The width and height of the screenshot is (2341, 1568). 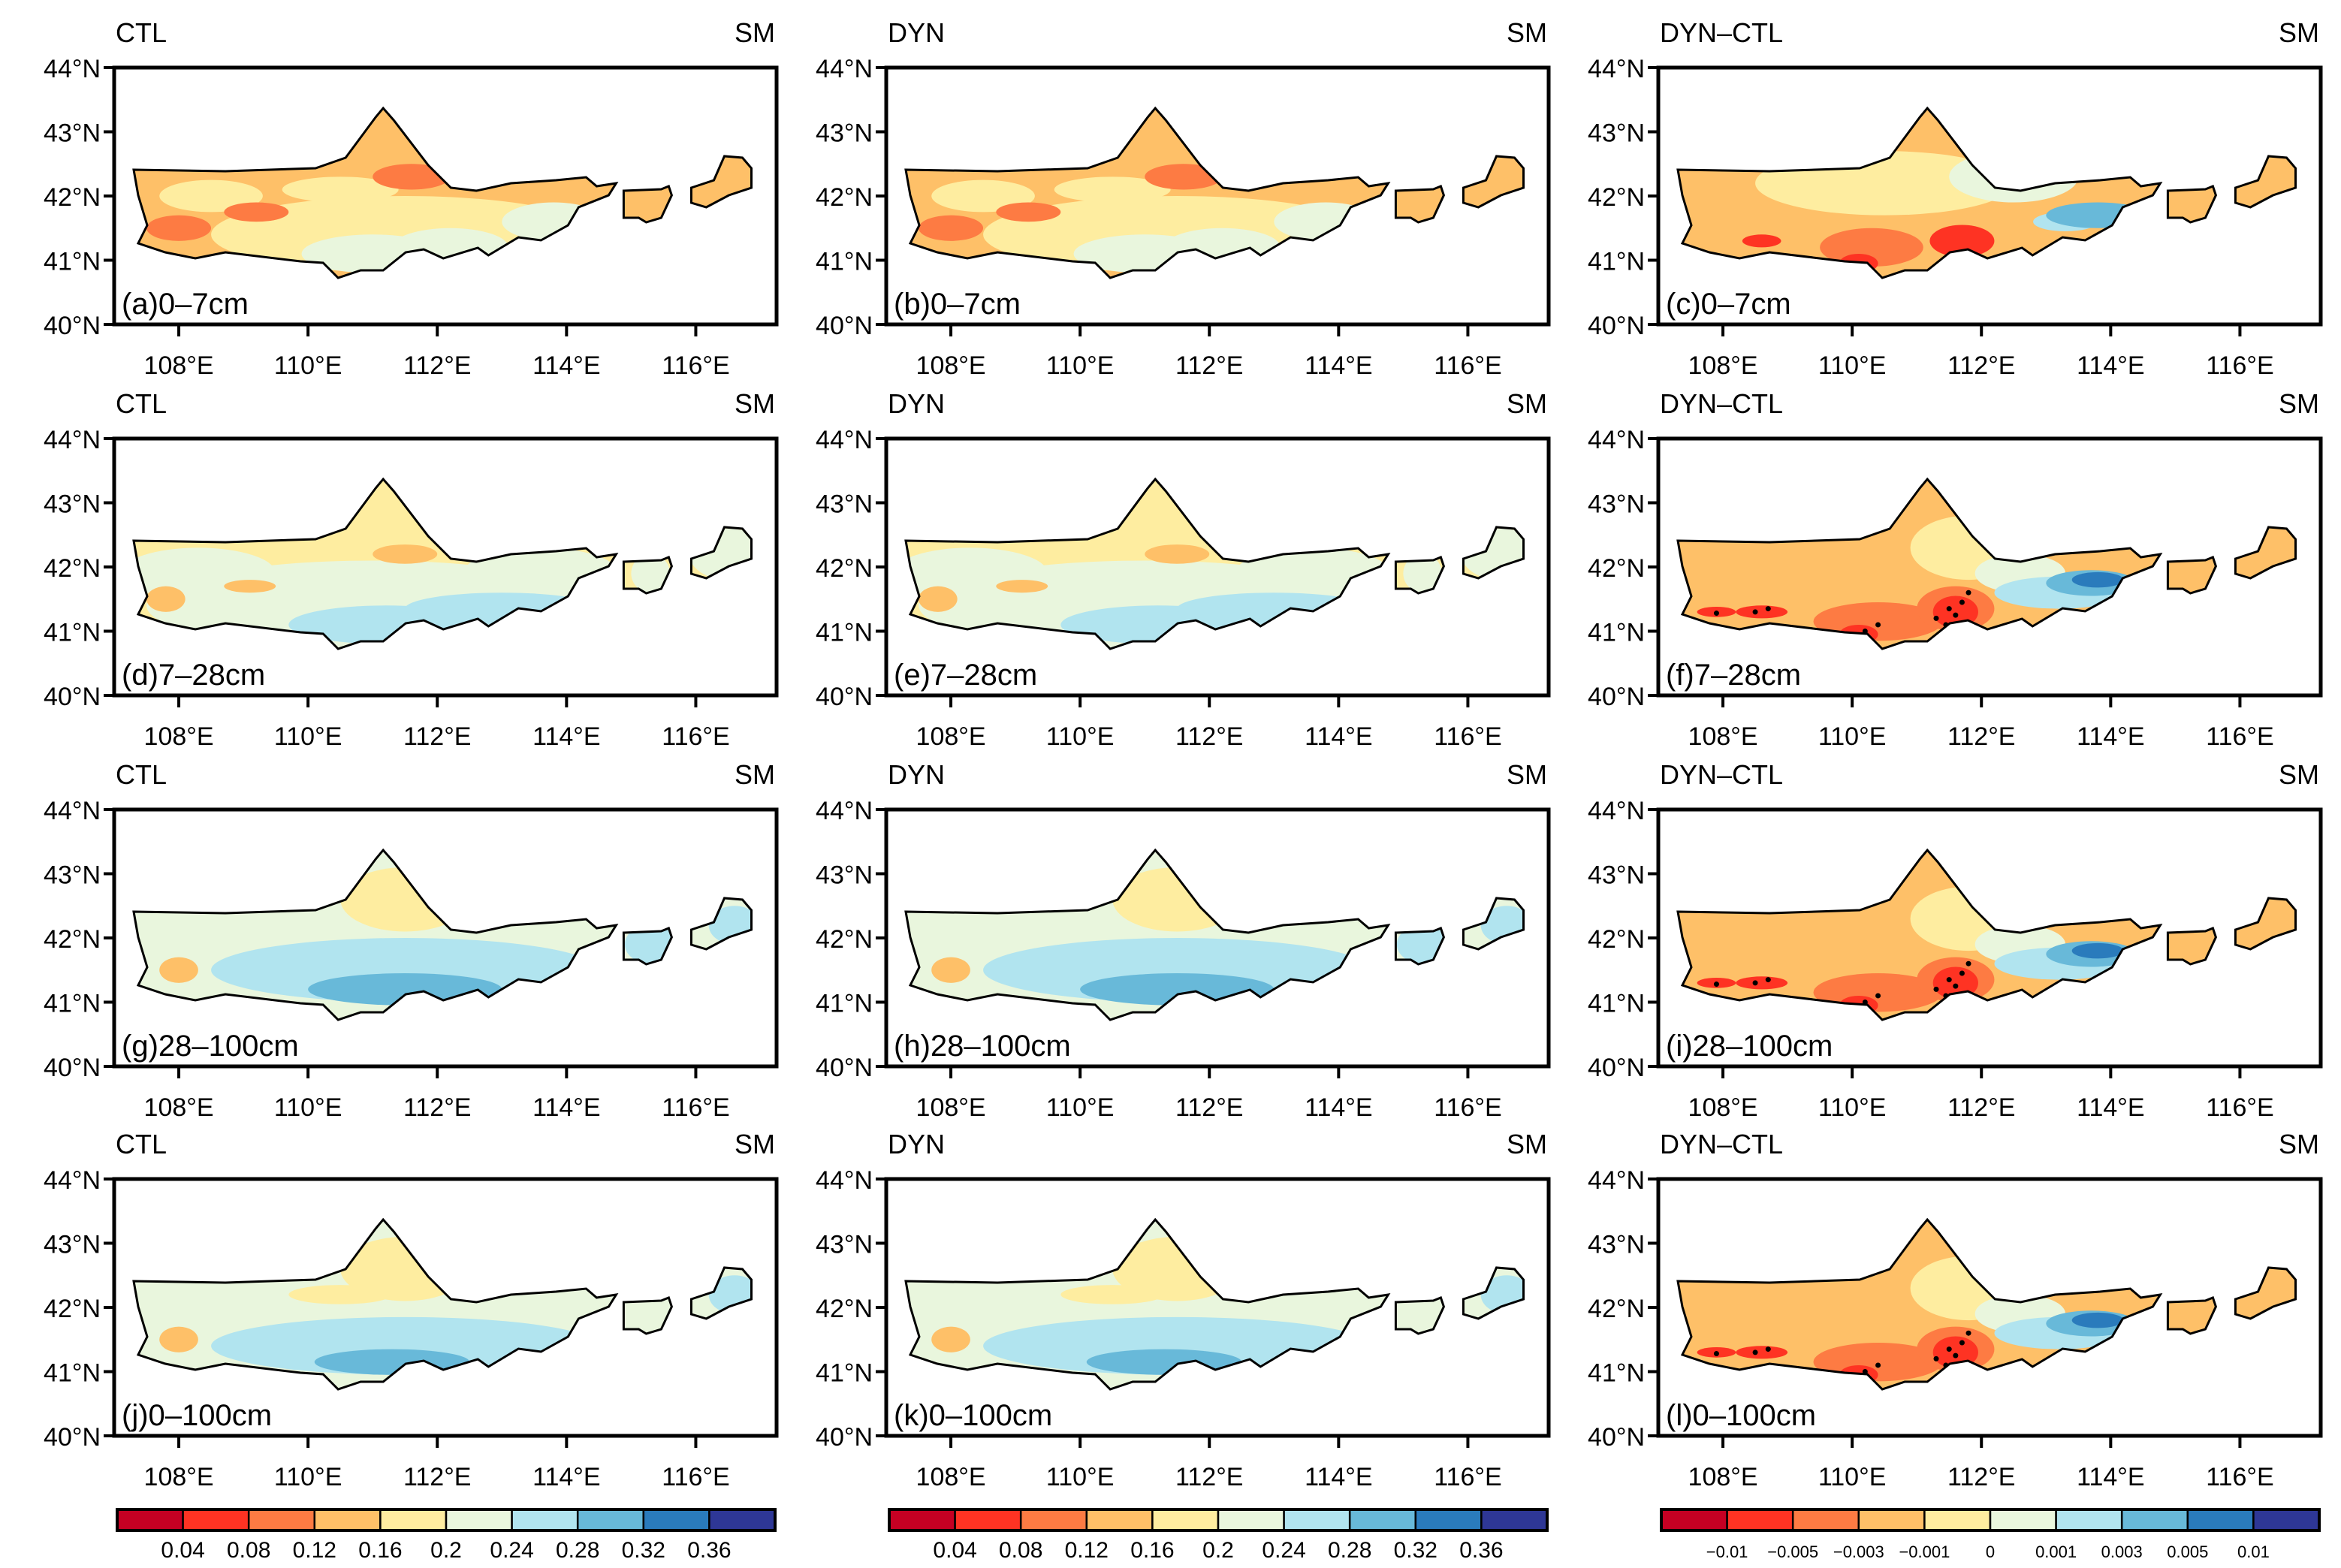 I want to click on colorbar-label: −0.01, so click(x=1727, y=1552).